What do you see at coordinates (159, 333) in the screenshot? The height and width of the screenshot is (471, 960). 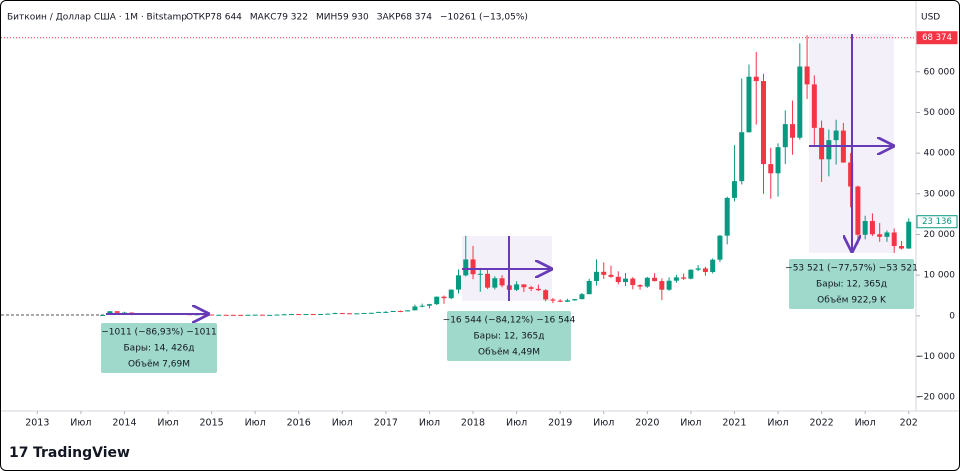 I see `measure-text: −1011 (−86,93%) −1011` at bounding box center [159, 333].